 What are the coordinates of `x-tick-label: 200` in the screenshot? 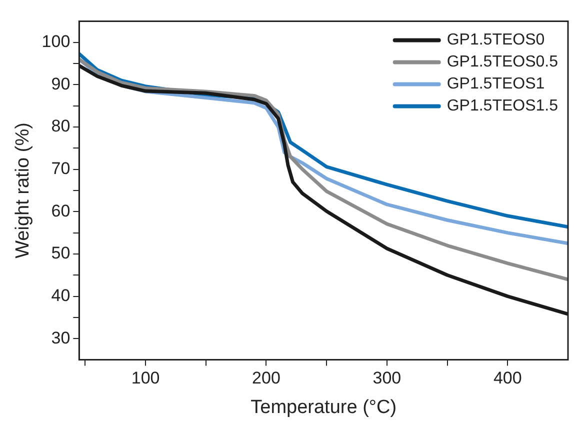 It's located at (266, 378).